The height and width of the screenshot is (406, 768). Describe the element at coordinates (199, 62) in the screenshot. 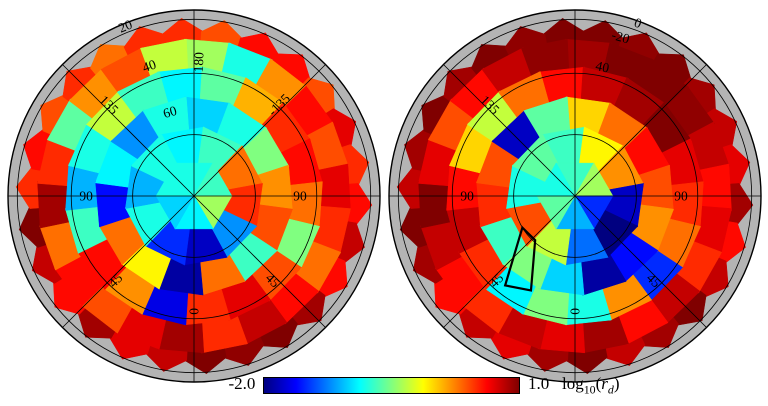

I see `map-angle-label: 180` at that location.